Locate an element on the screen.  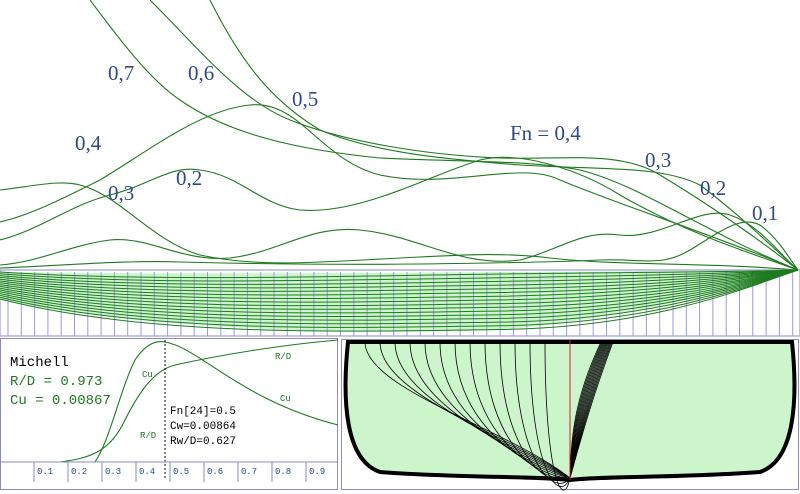
x-tick-label: 0.4 is located at coordinates (147, 472).